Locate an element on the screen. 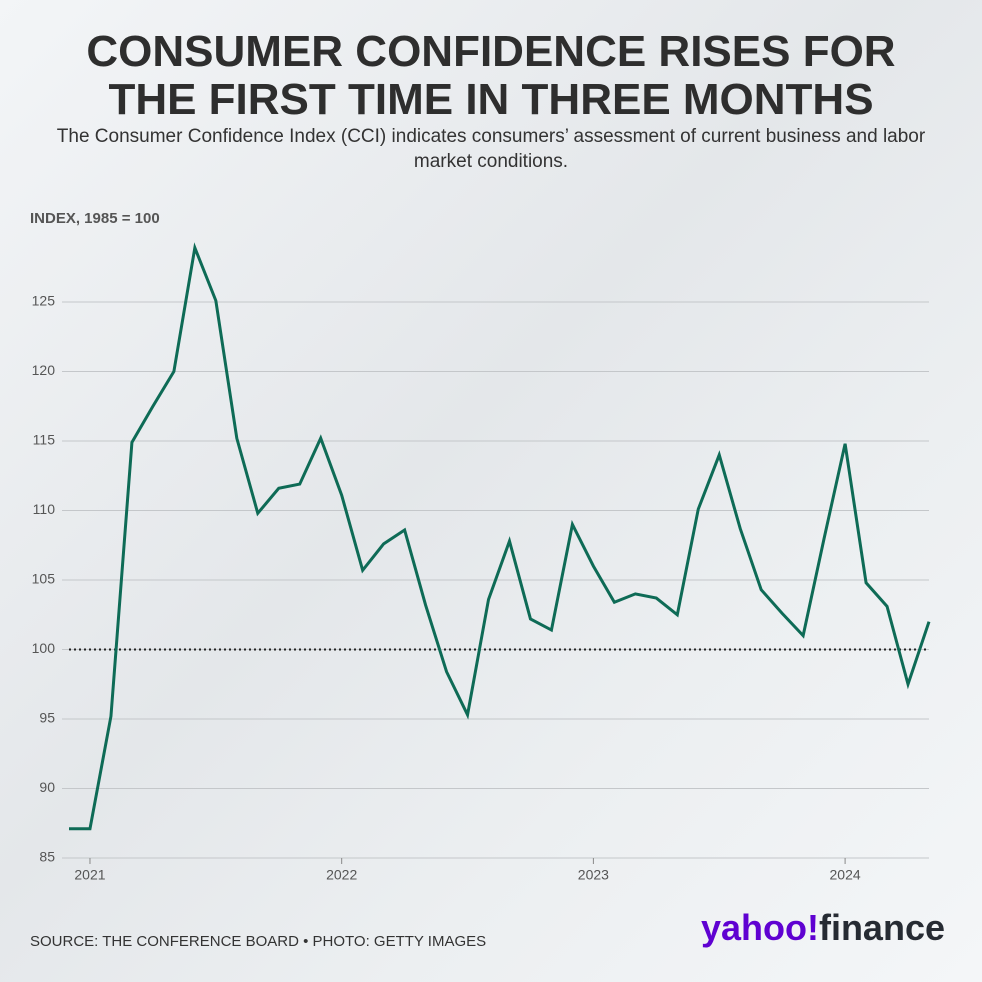 Image resolution: width=982 pixels, height=982 pixels. y-tick-label: 125 is located at coordinates (44, 301).